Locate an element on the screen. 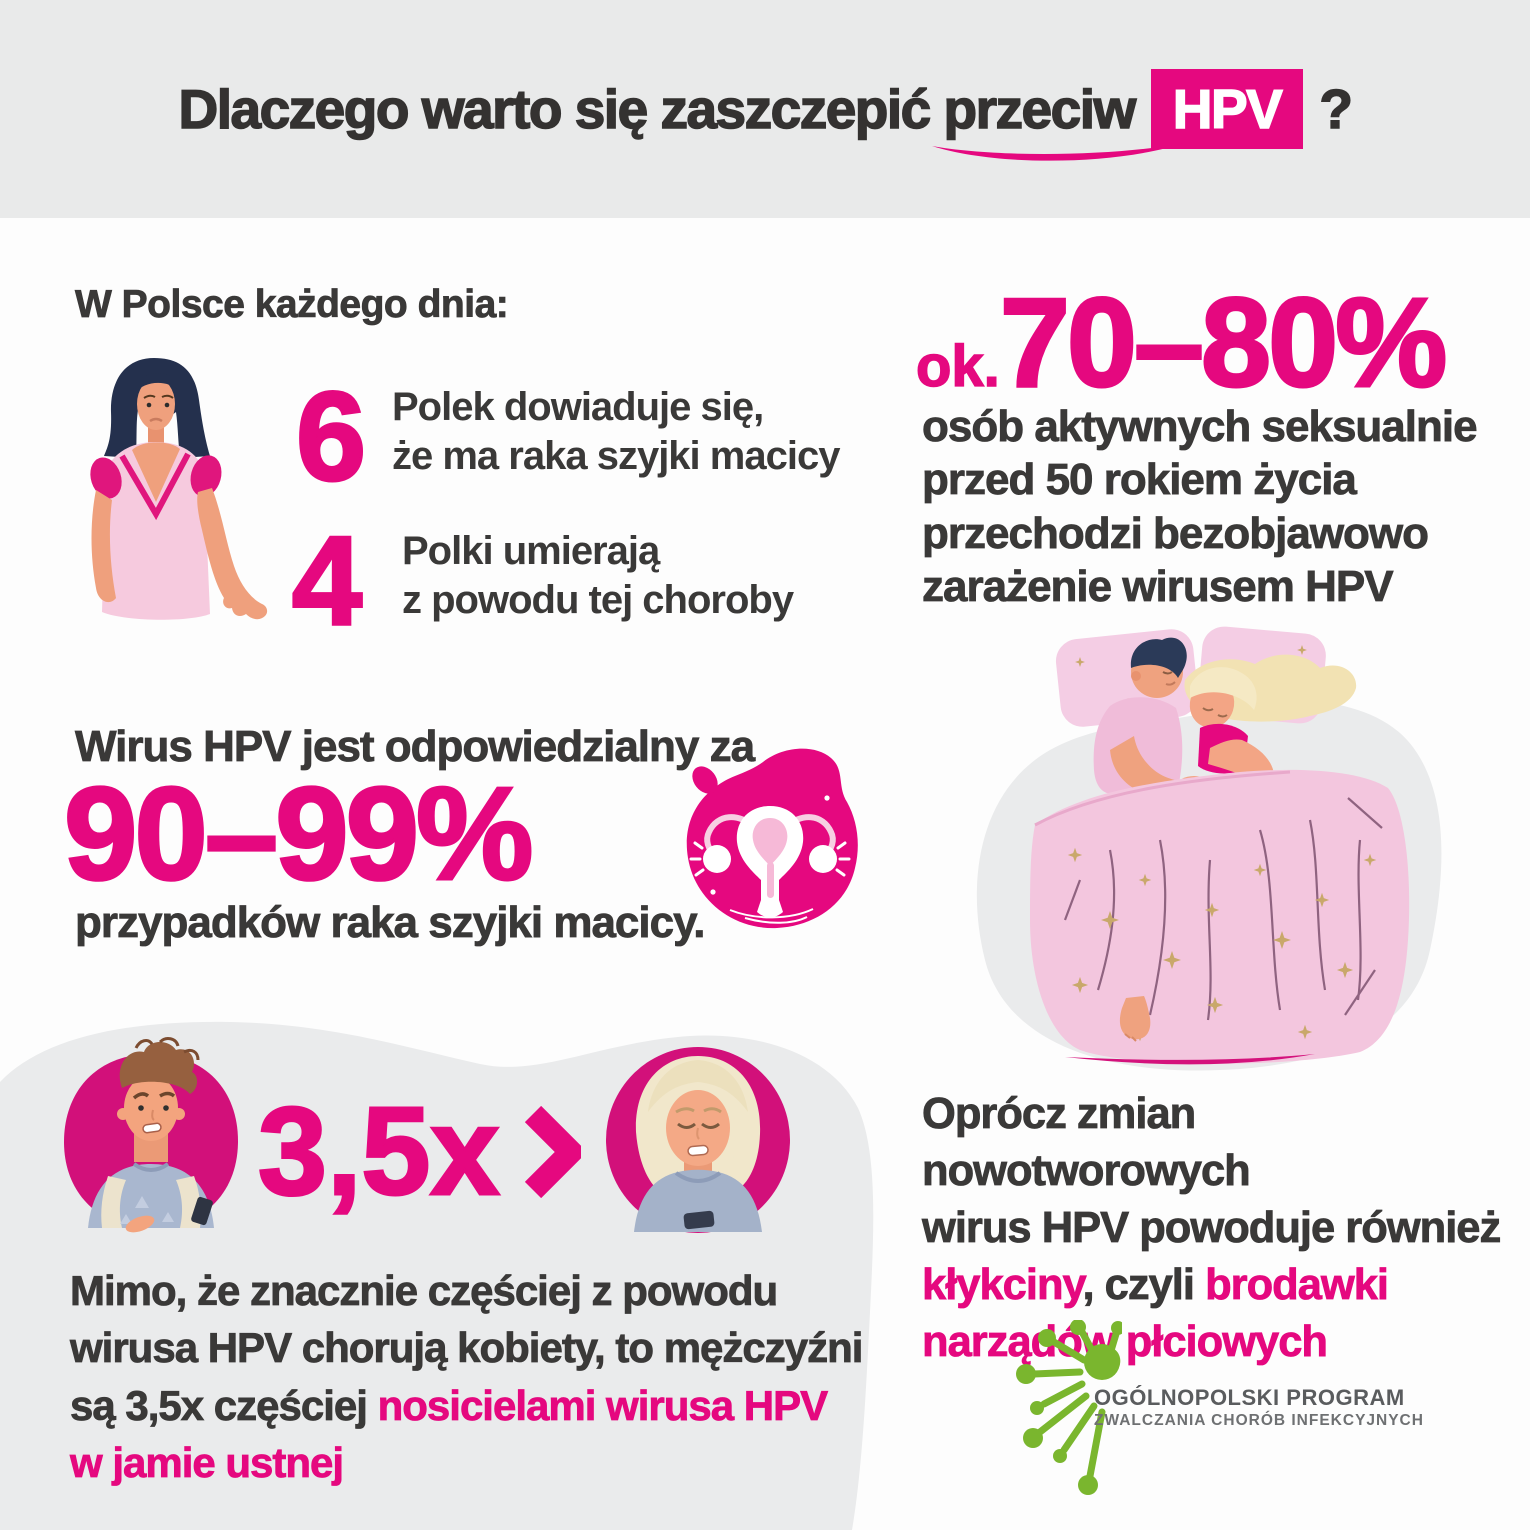 The height and width of the screenshot is (1530, 1530). virus-icon is located at coordinates (1069, 1407).